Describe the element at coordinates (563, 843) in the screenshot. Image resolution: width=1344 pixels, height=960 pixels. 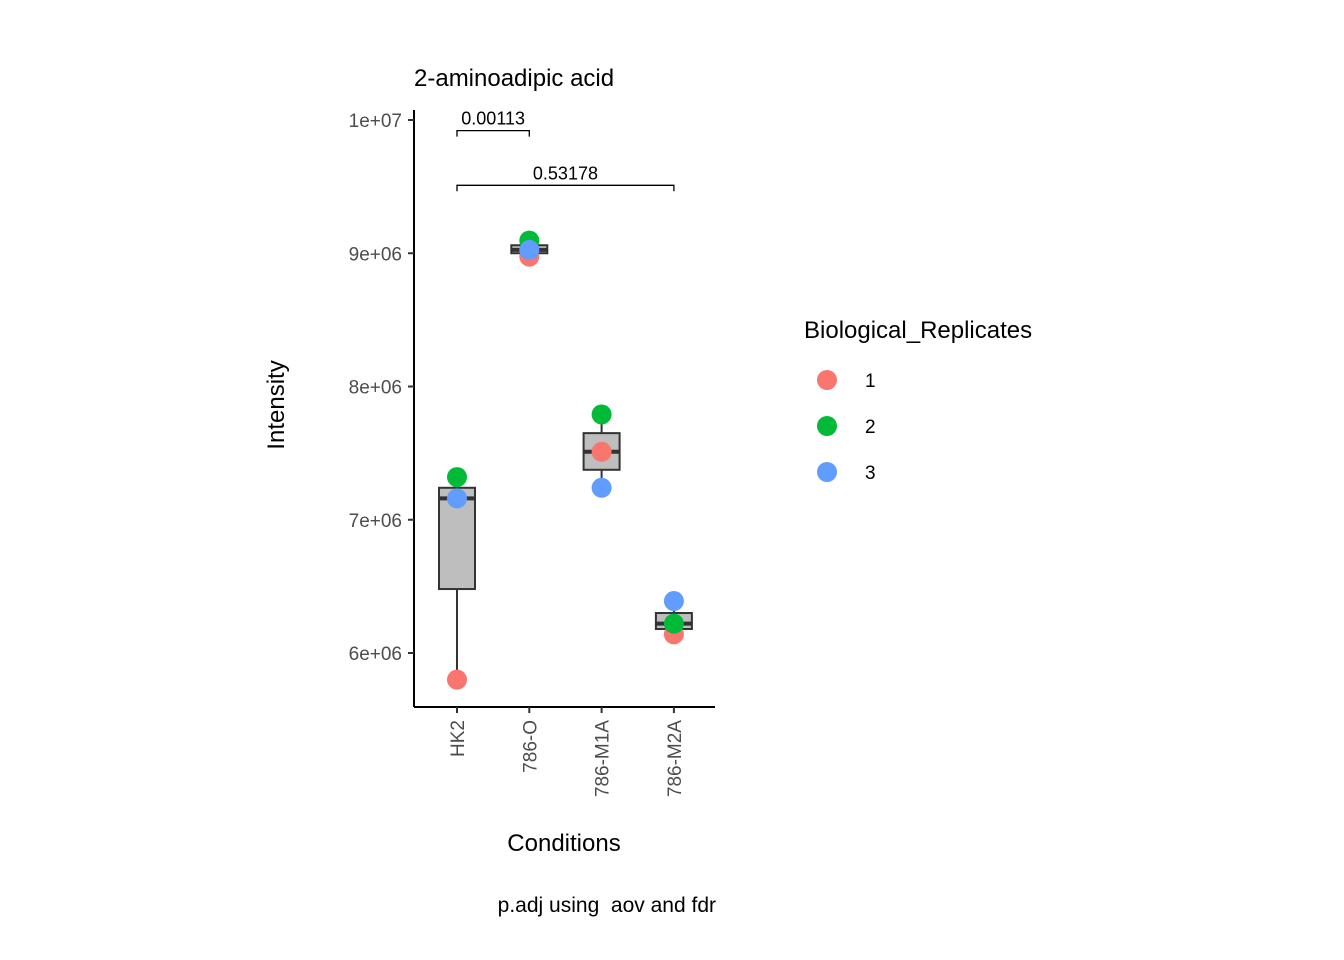
I see `x-axis-label: Conditions` at that location.